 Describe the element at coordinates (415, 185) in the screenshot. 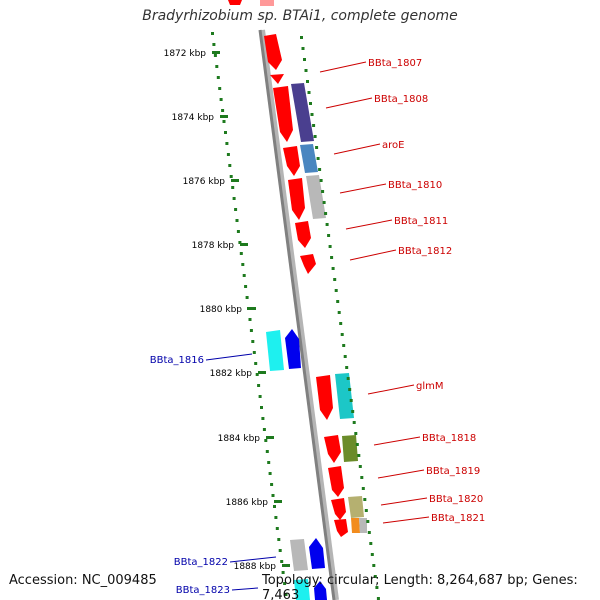

I see `gene-label: BBta_1810` at that location.